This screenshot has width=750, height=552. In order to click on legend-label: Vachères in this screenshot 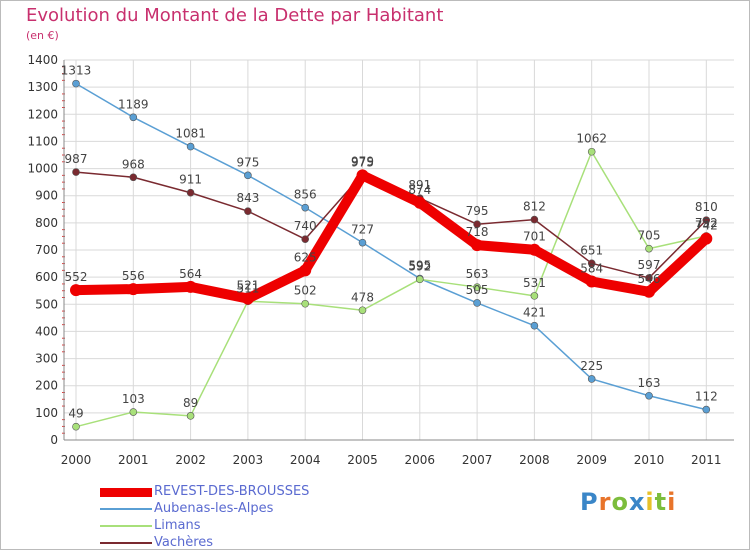, I will do `click(184, 542)`.